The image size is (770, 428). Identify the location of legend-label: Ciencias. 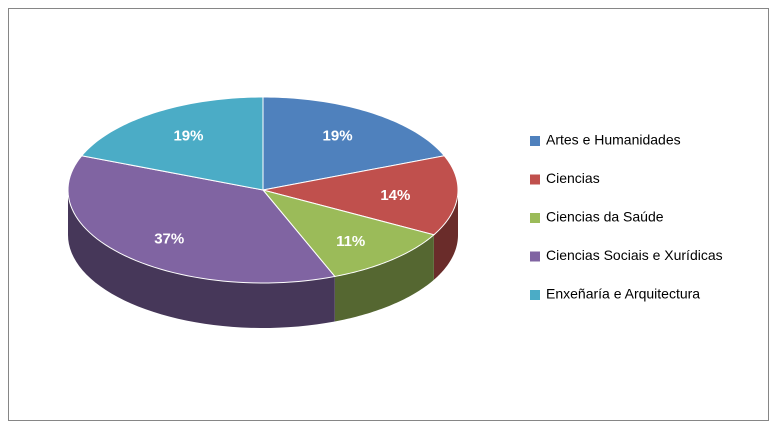
(573, 178).